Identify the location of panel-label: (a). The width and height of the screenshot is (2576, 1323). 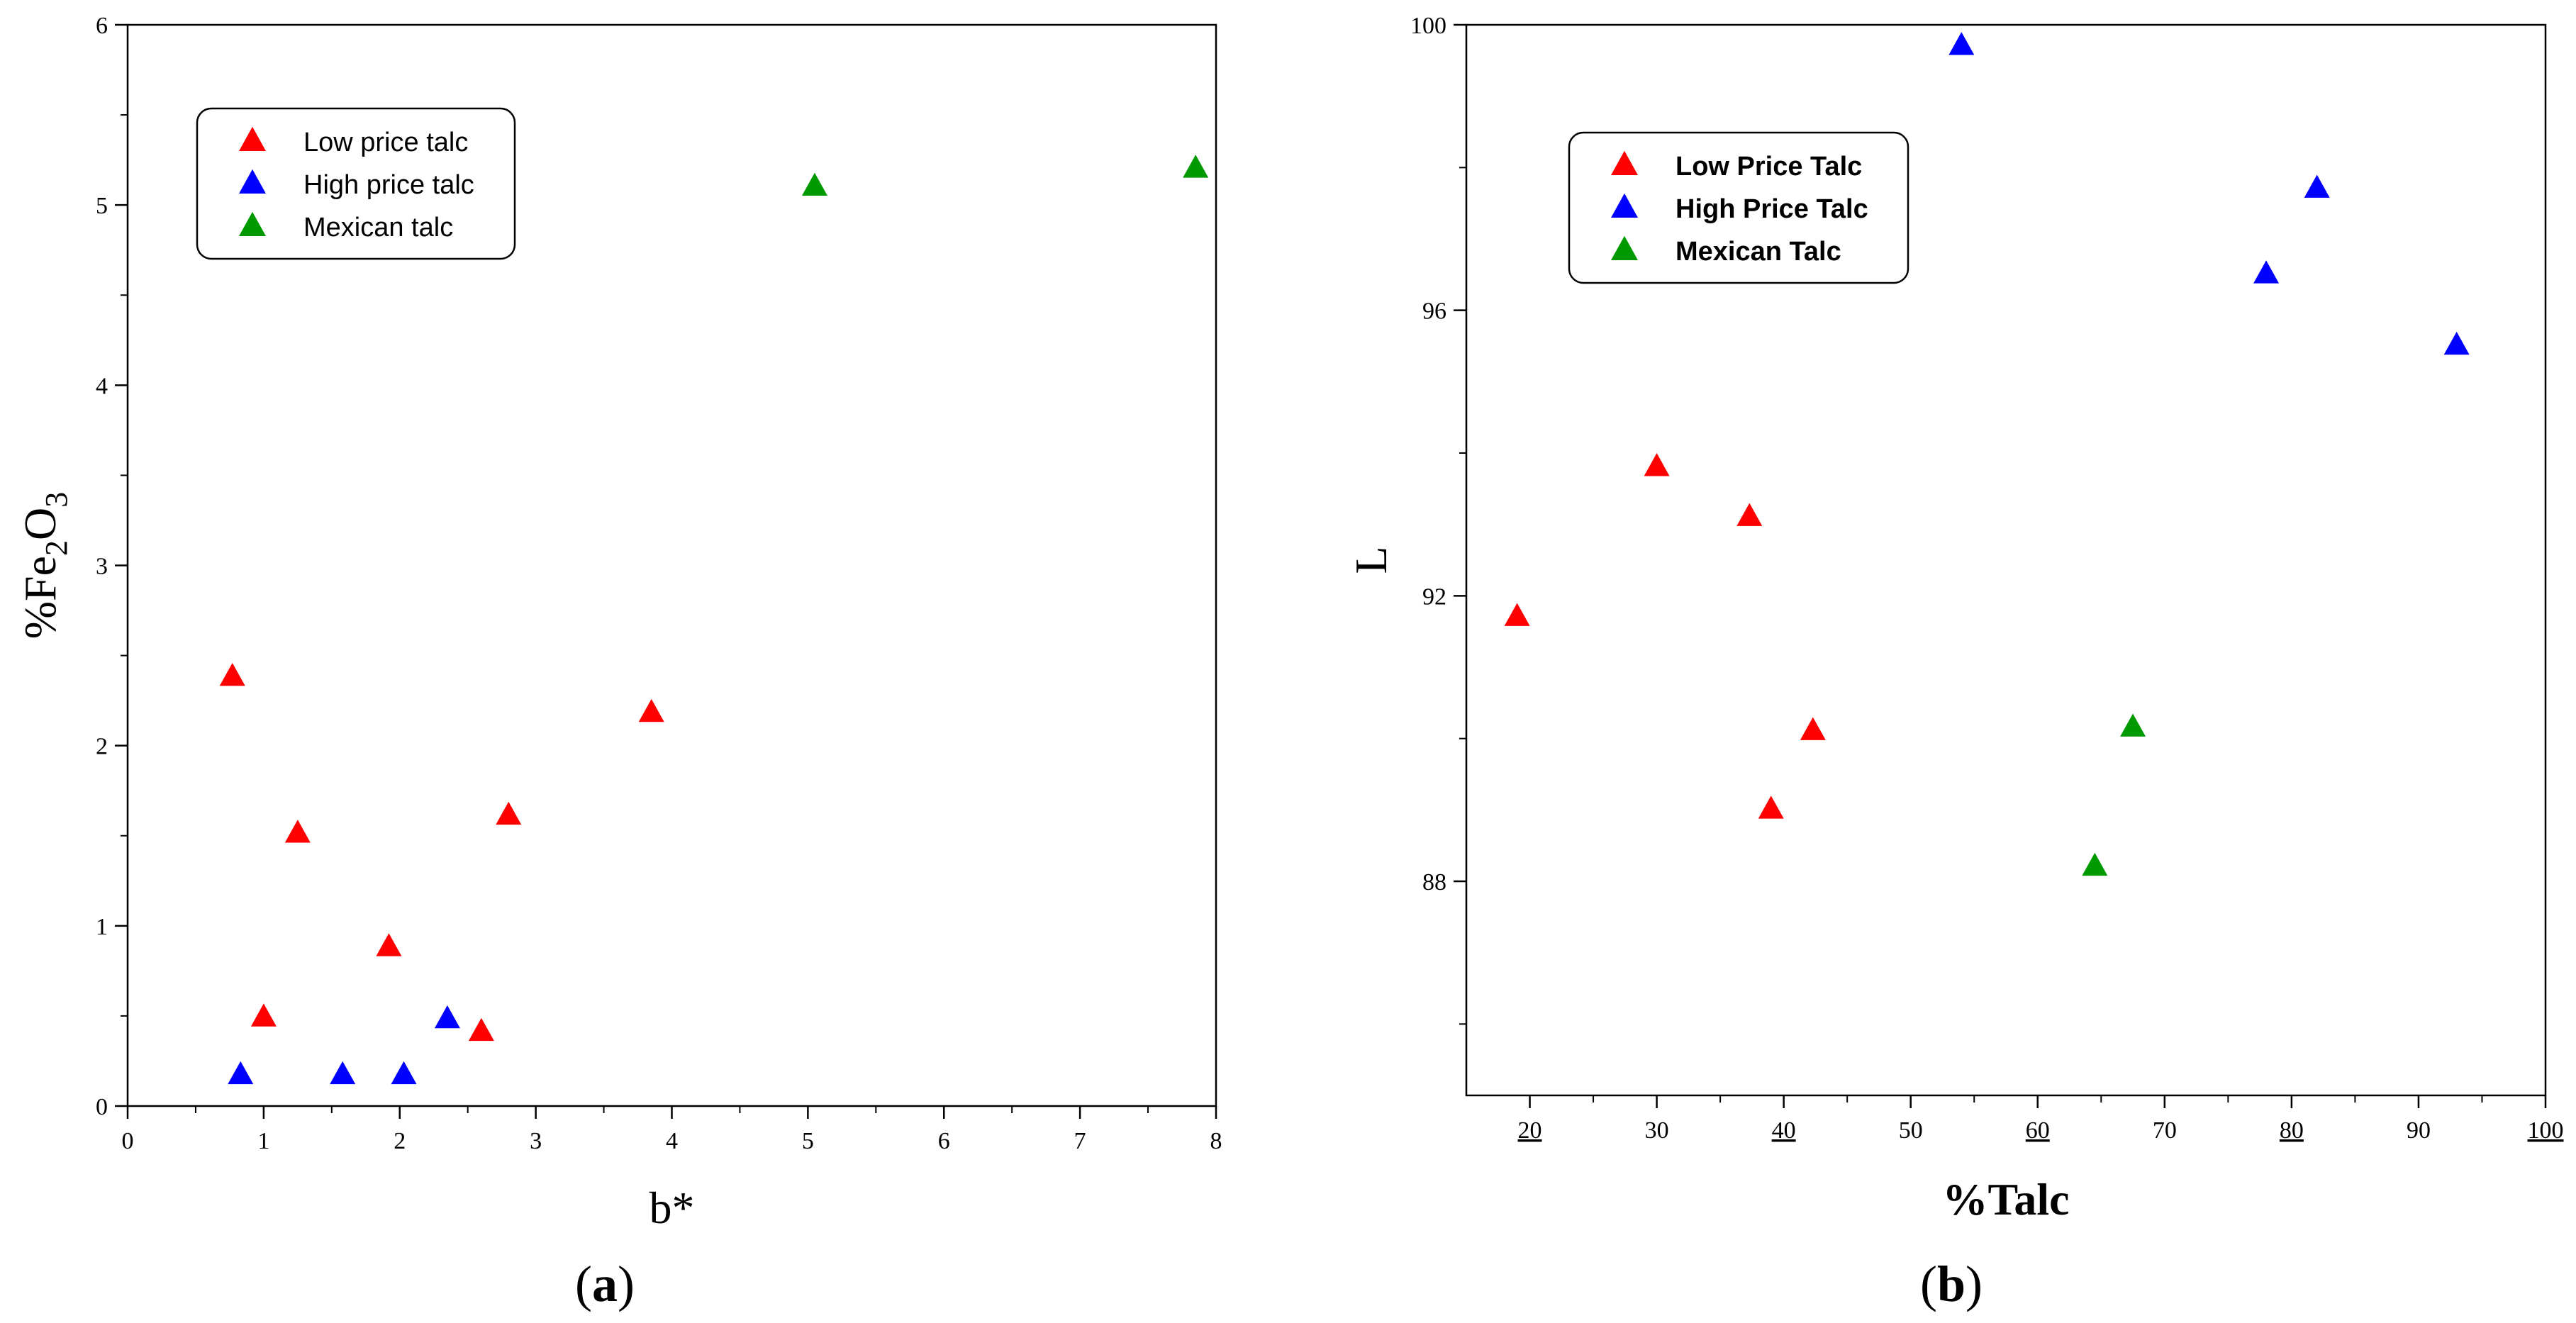
(605, 1284).